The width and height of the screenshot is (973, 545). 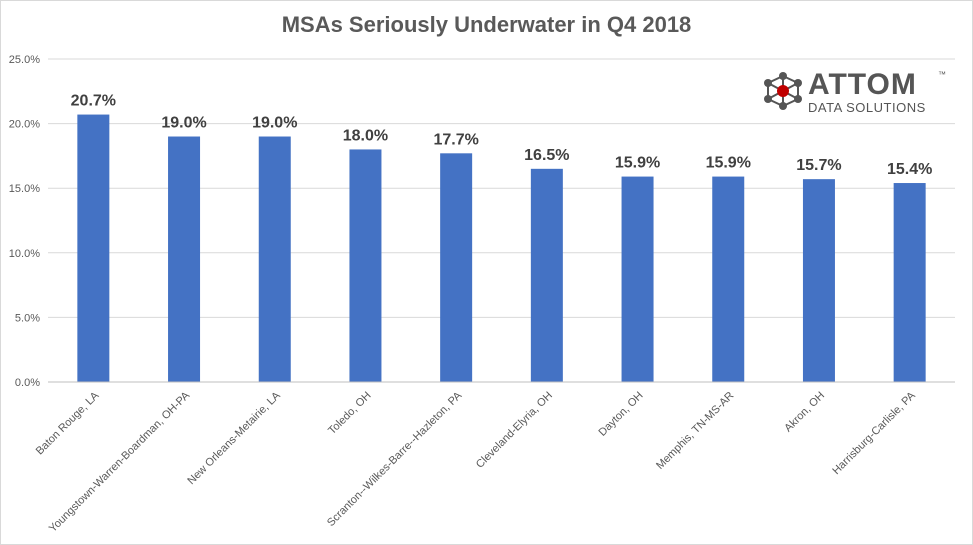 I want to click on x-category-label: Memphis, TN-MS-AR, so click(x=695, y=431).